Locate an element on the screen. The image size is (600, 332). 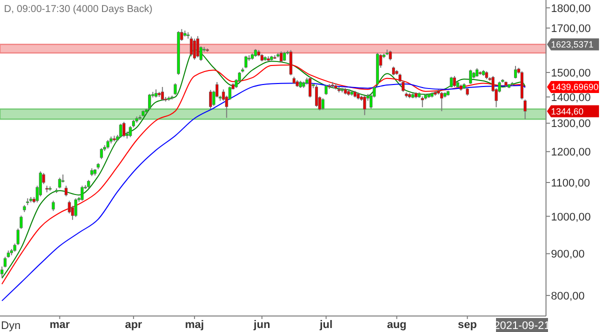
y-tick-label: 900,00 is located at coordinates (568, 254).